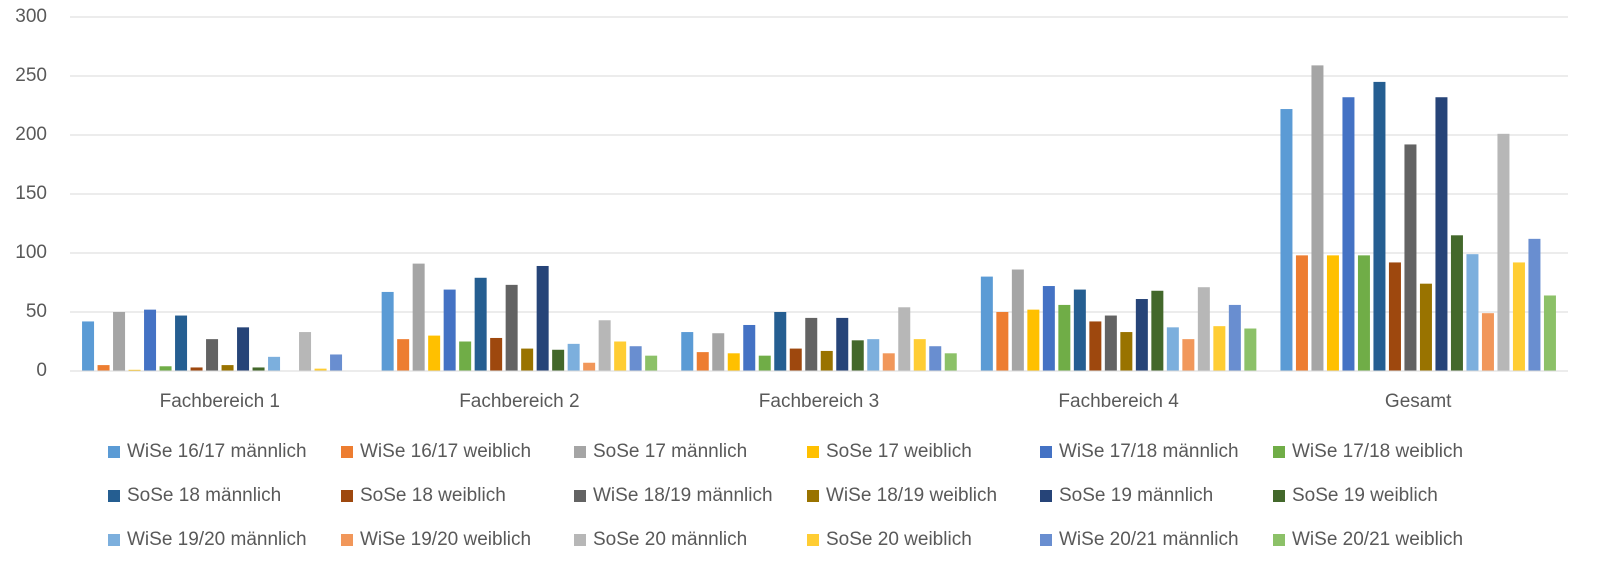 The image size is (1616, 567). What do you see at coordinates (670, 451) in the screenshot?
I see `legend-label: SoSe 17 männlich` at bounding box center [670, 451].